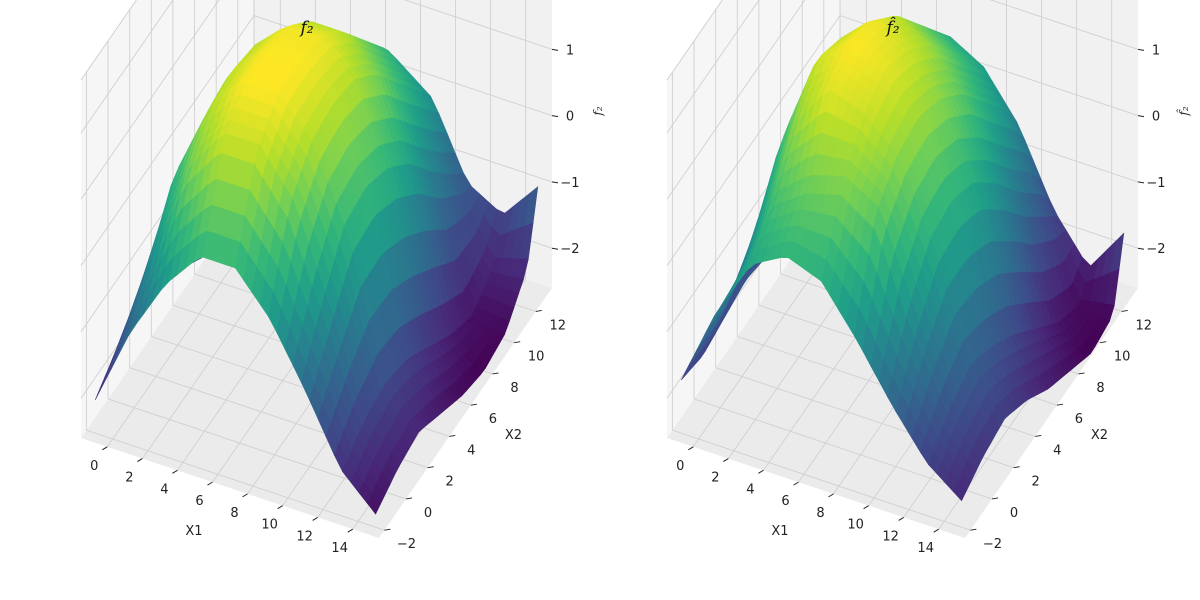 The width and height of the screenshot is (1200, 600). What do you see at coordinates (891, 27) in the screenshot?
I see `chart-title: f̂₂` at bounding box center [891, 27].